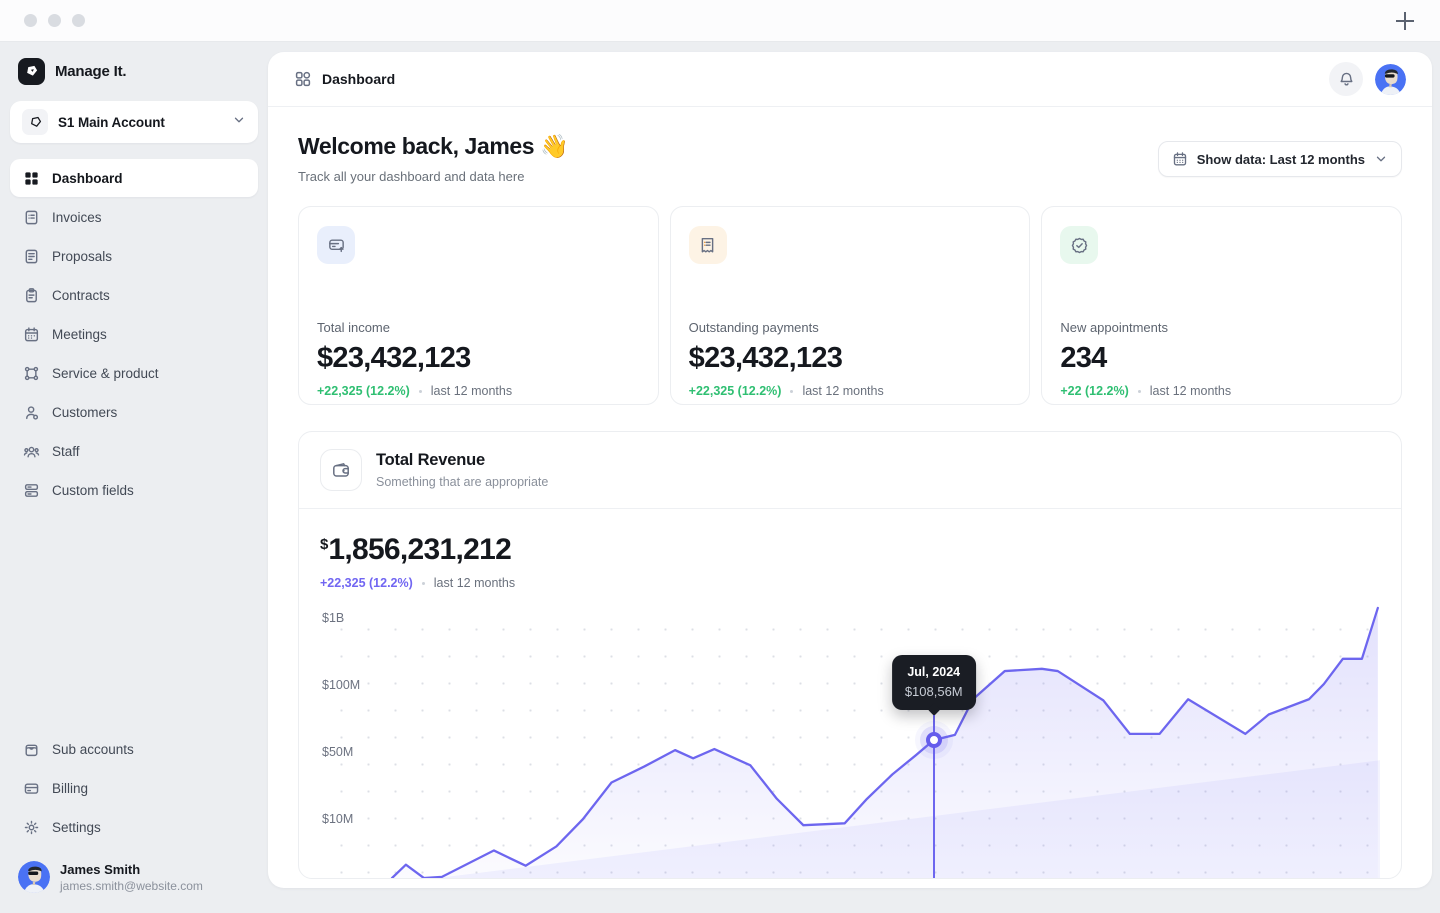  What do you see at coordinates (105, 373) in the screenshot?
I see `sidebar-item-label: Service & product` at bounding box center [105, 373].